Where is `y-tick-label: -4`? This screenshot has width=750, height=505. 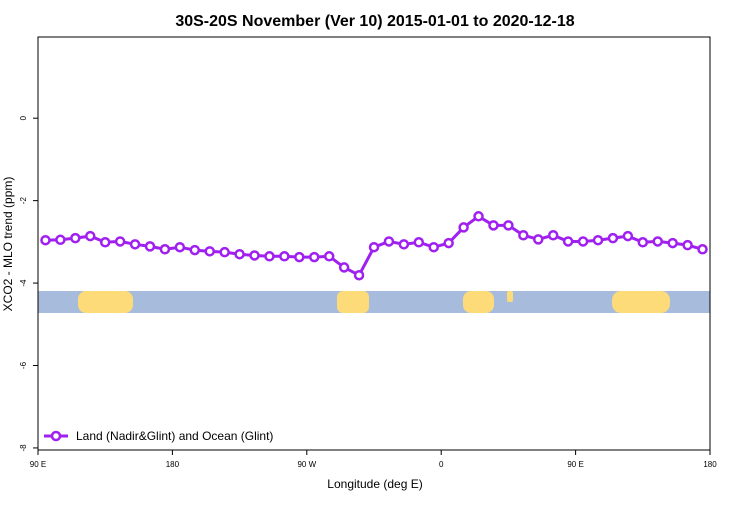 y-tick-label: -4 is located at coordinates (23, 283).